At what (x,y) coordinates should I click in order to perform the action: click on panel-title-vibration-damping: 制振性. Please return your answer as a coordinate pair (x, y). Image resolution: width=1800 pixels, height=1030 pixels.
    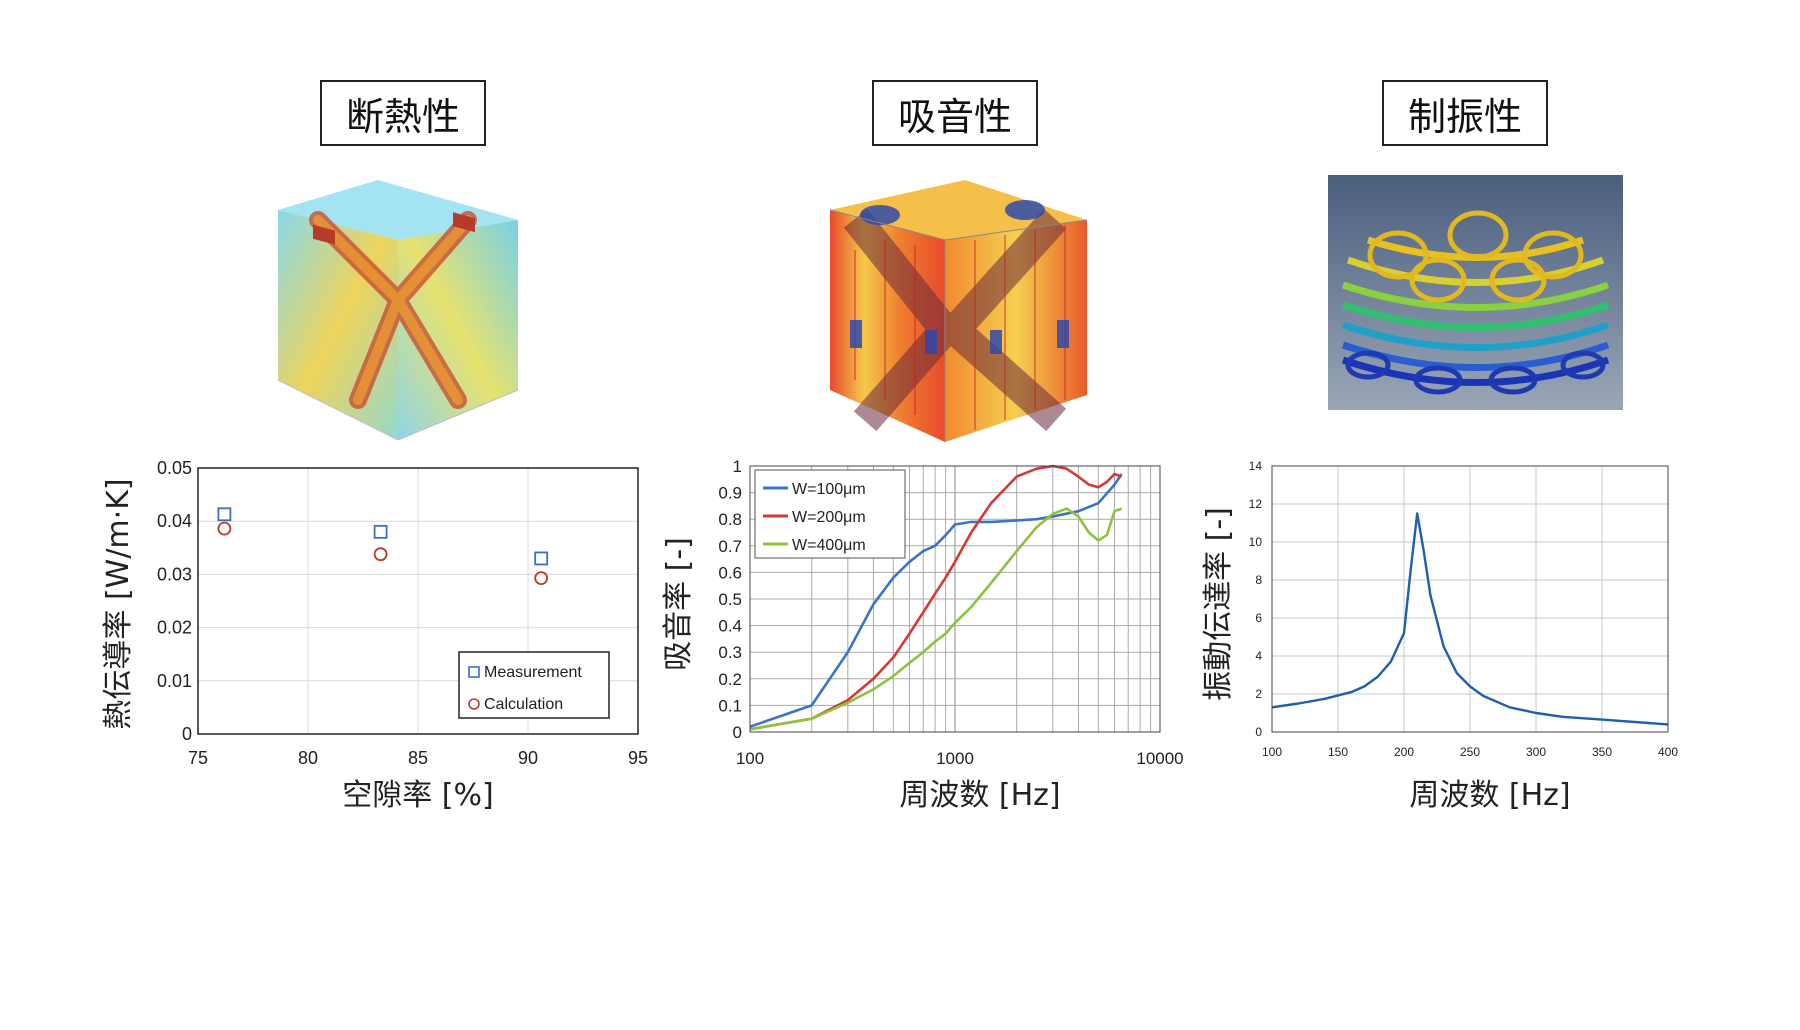
    Looking at the image, I should click on (1465, 113).